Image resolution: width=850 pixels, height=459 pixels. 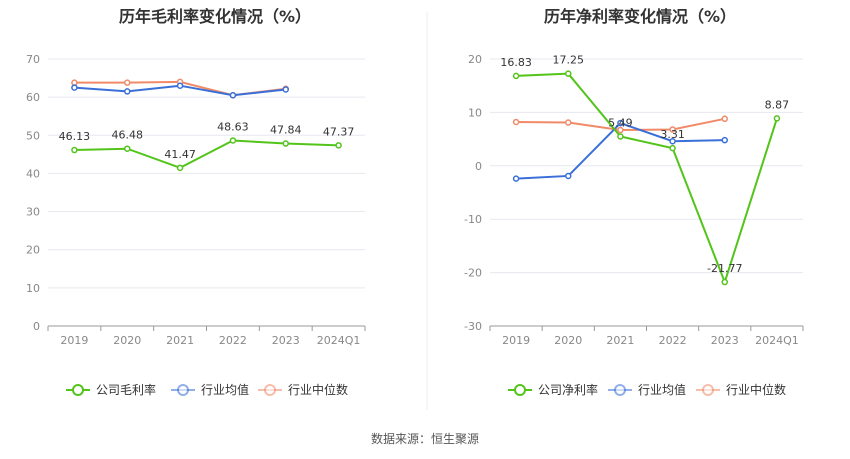 I want to click on chart-title: 历年毛利率变化情况（%）, so click(x=215, y=16).